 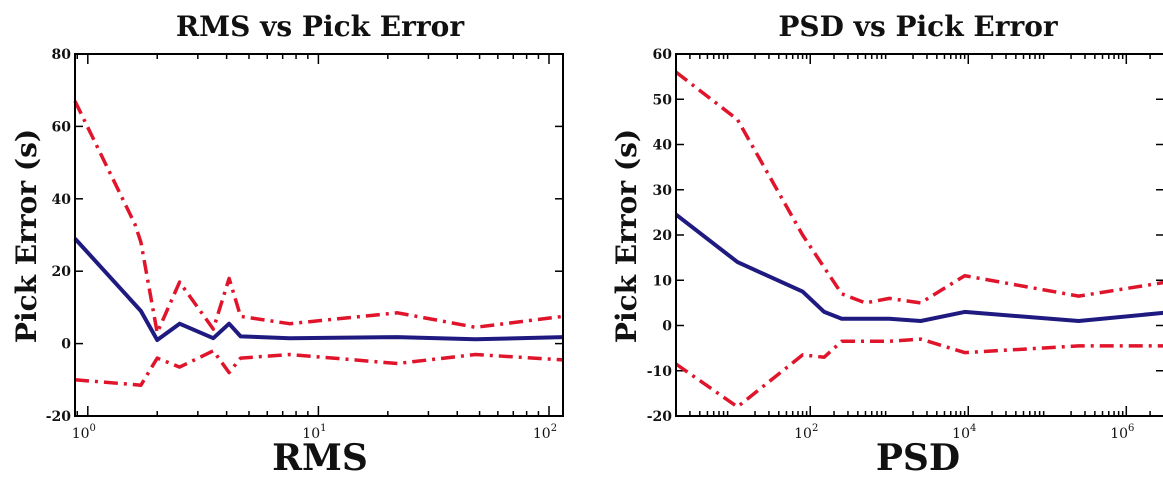 I want to click on x-tick-label: 10⁰, so click(x=84, y=432).